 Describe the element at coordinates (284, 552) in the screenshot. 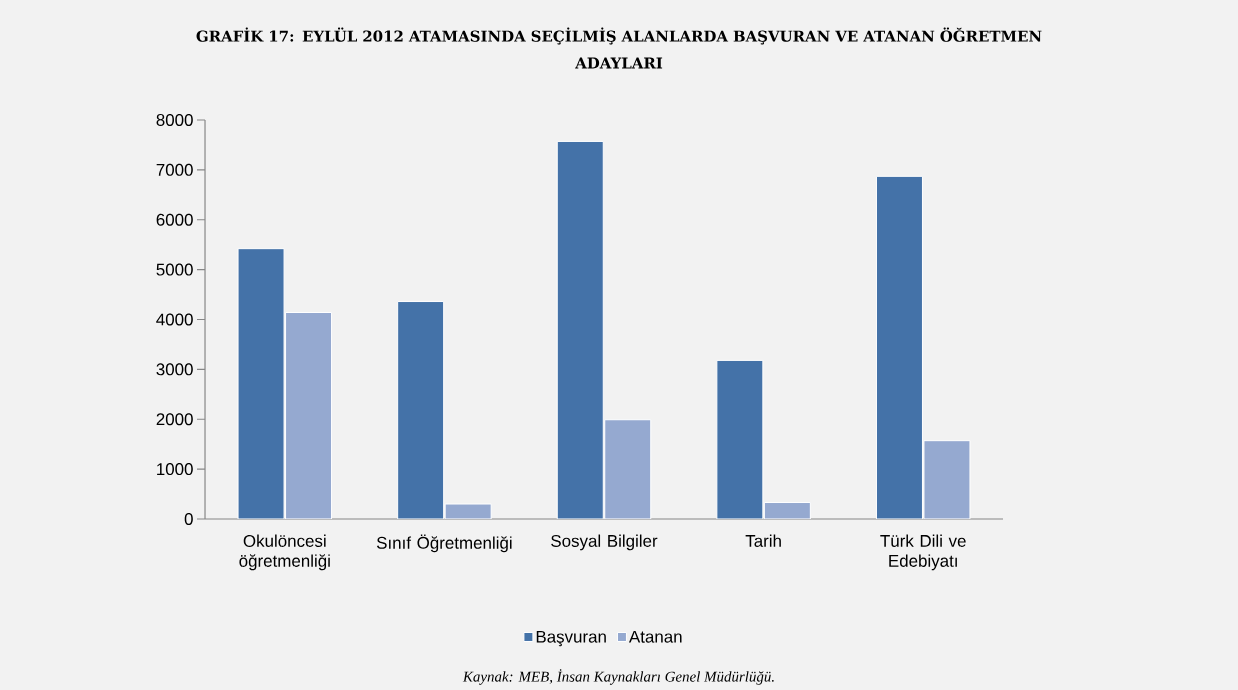

I see `x-tick-label: Okulöncesi öğretmenliği` at that location.